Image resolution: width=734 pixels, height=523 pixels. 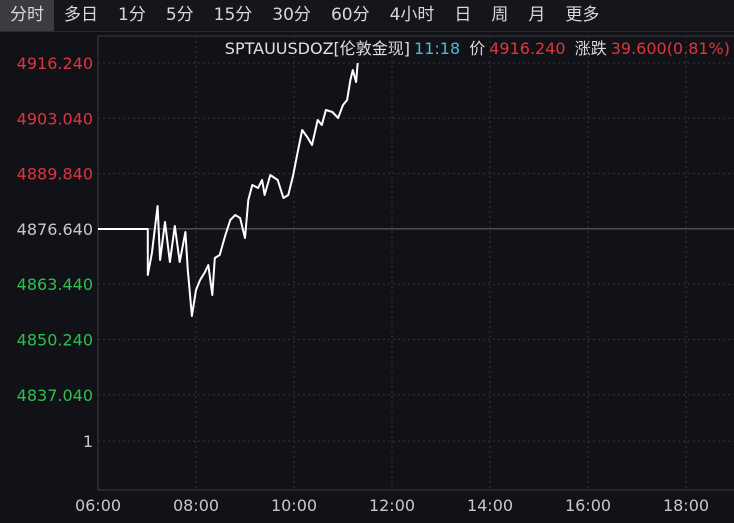 What do you see at coordinates (81, 15) in the screenshot?
I see `tab-1: 多日` at bounding box center [81, 15].